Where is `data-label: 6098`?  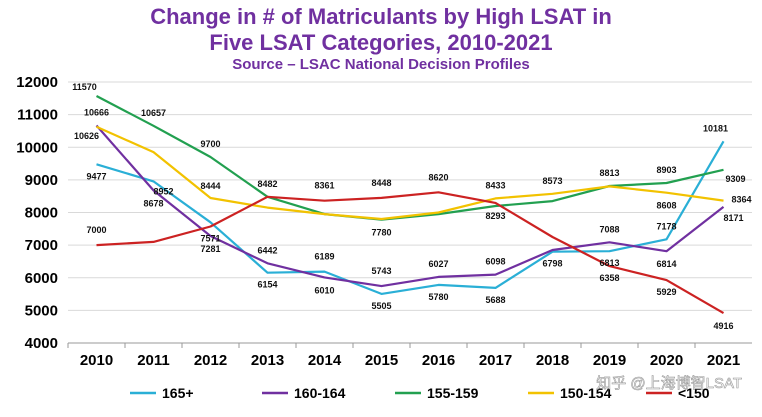 data-label: 6098 is located at coordinates (495, 262).